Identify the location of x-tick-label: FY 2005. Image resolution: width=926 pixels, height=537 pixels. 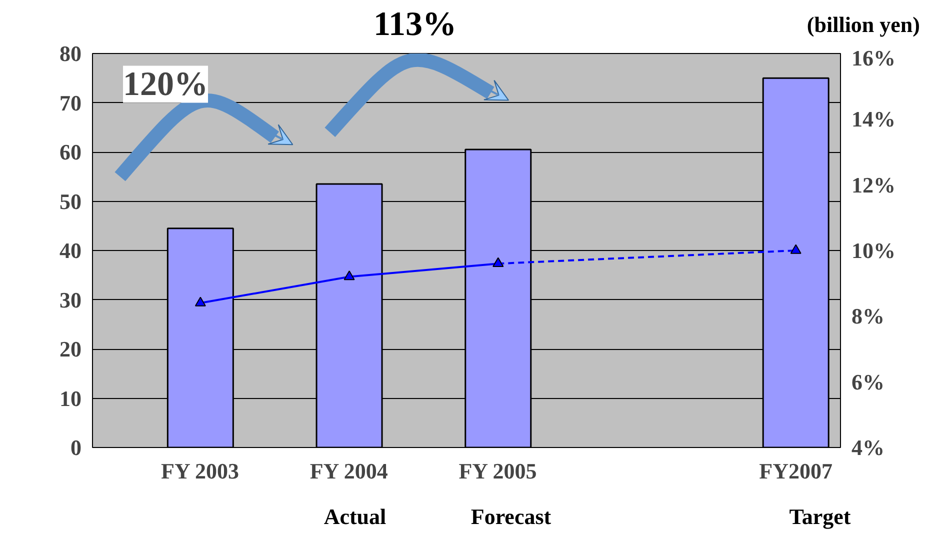
(497, 471).